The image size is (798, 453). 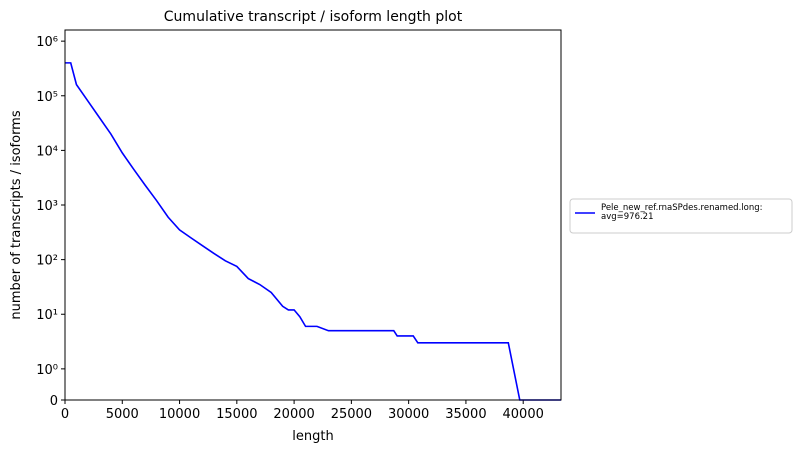 I want to click on y-tick-label: 10¹, so click(x=47, y=315).